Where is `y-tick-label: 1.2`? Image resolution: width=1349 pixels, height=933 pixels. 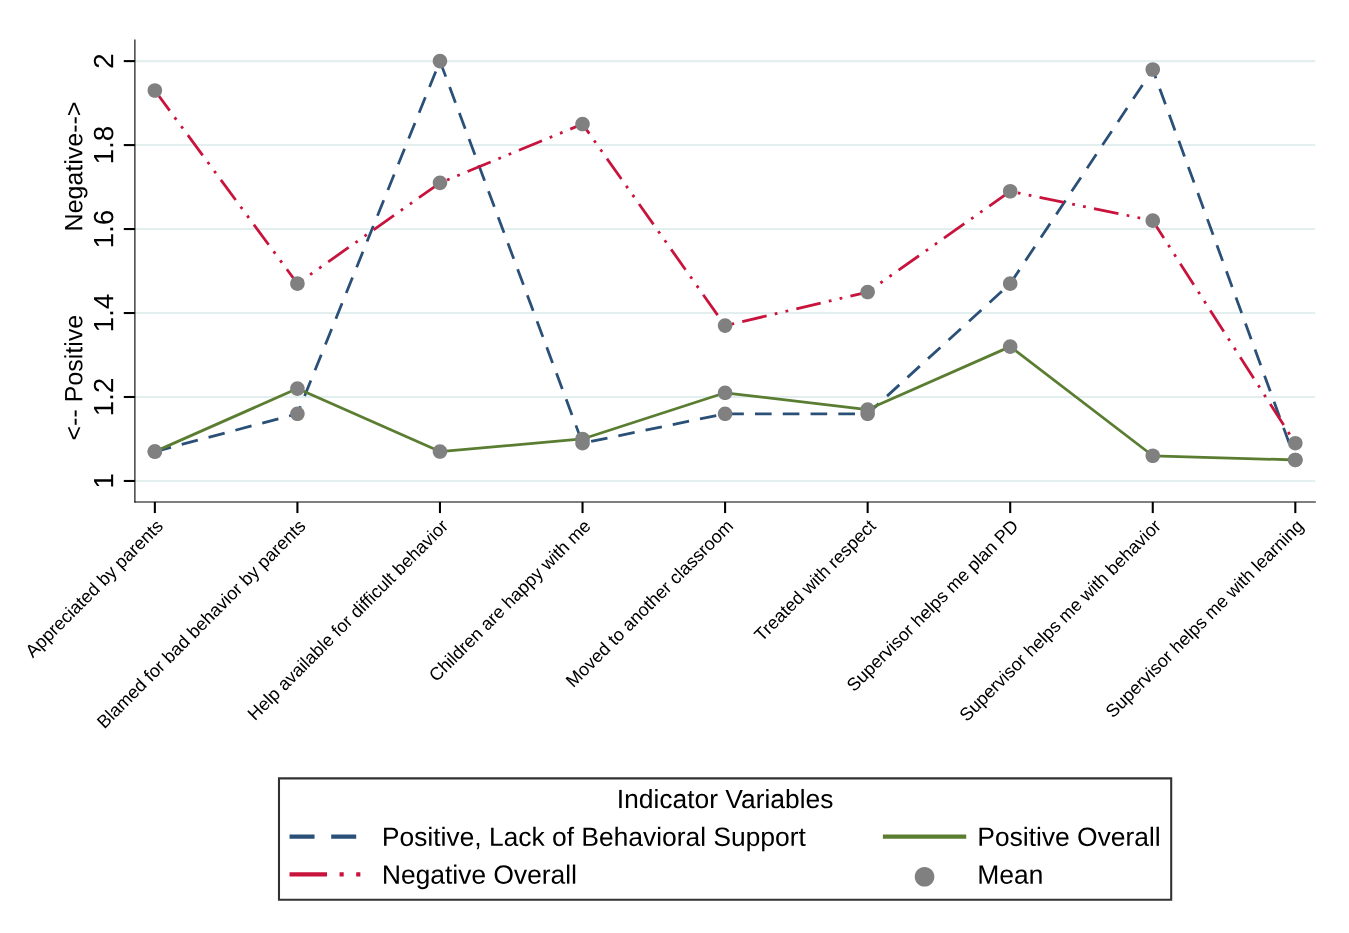
y-tick-label: 1.2 is located at coordinates (103, 397).